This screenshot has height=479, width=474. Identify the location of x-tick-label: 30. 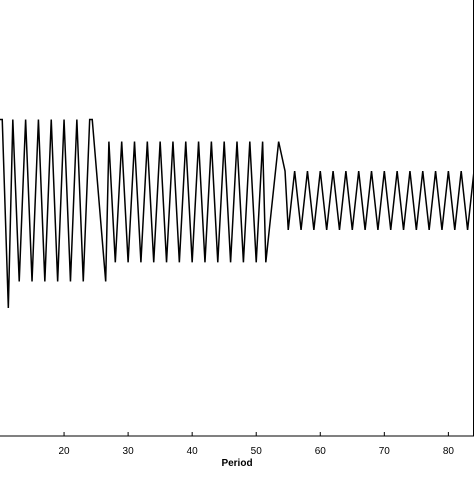
(129, 451).